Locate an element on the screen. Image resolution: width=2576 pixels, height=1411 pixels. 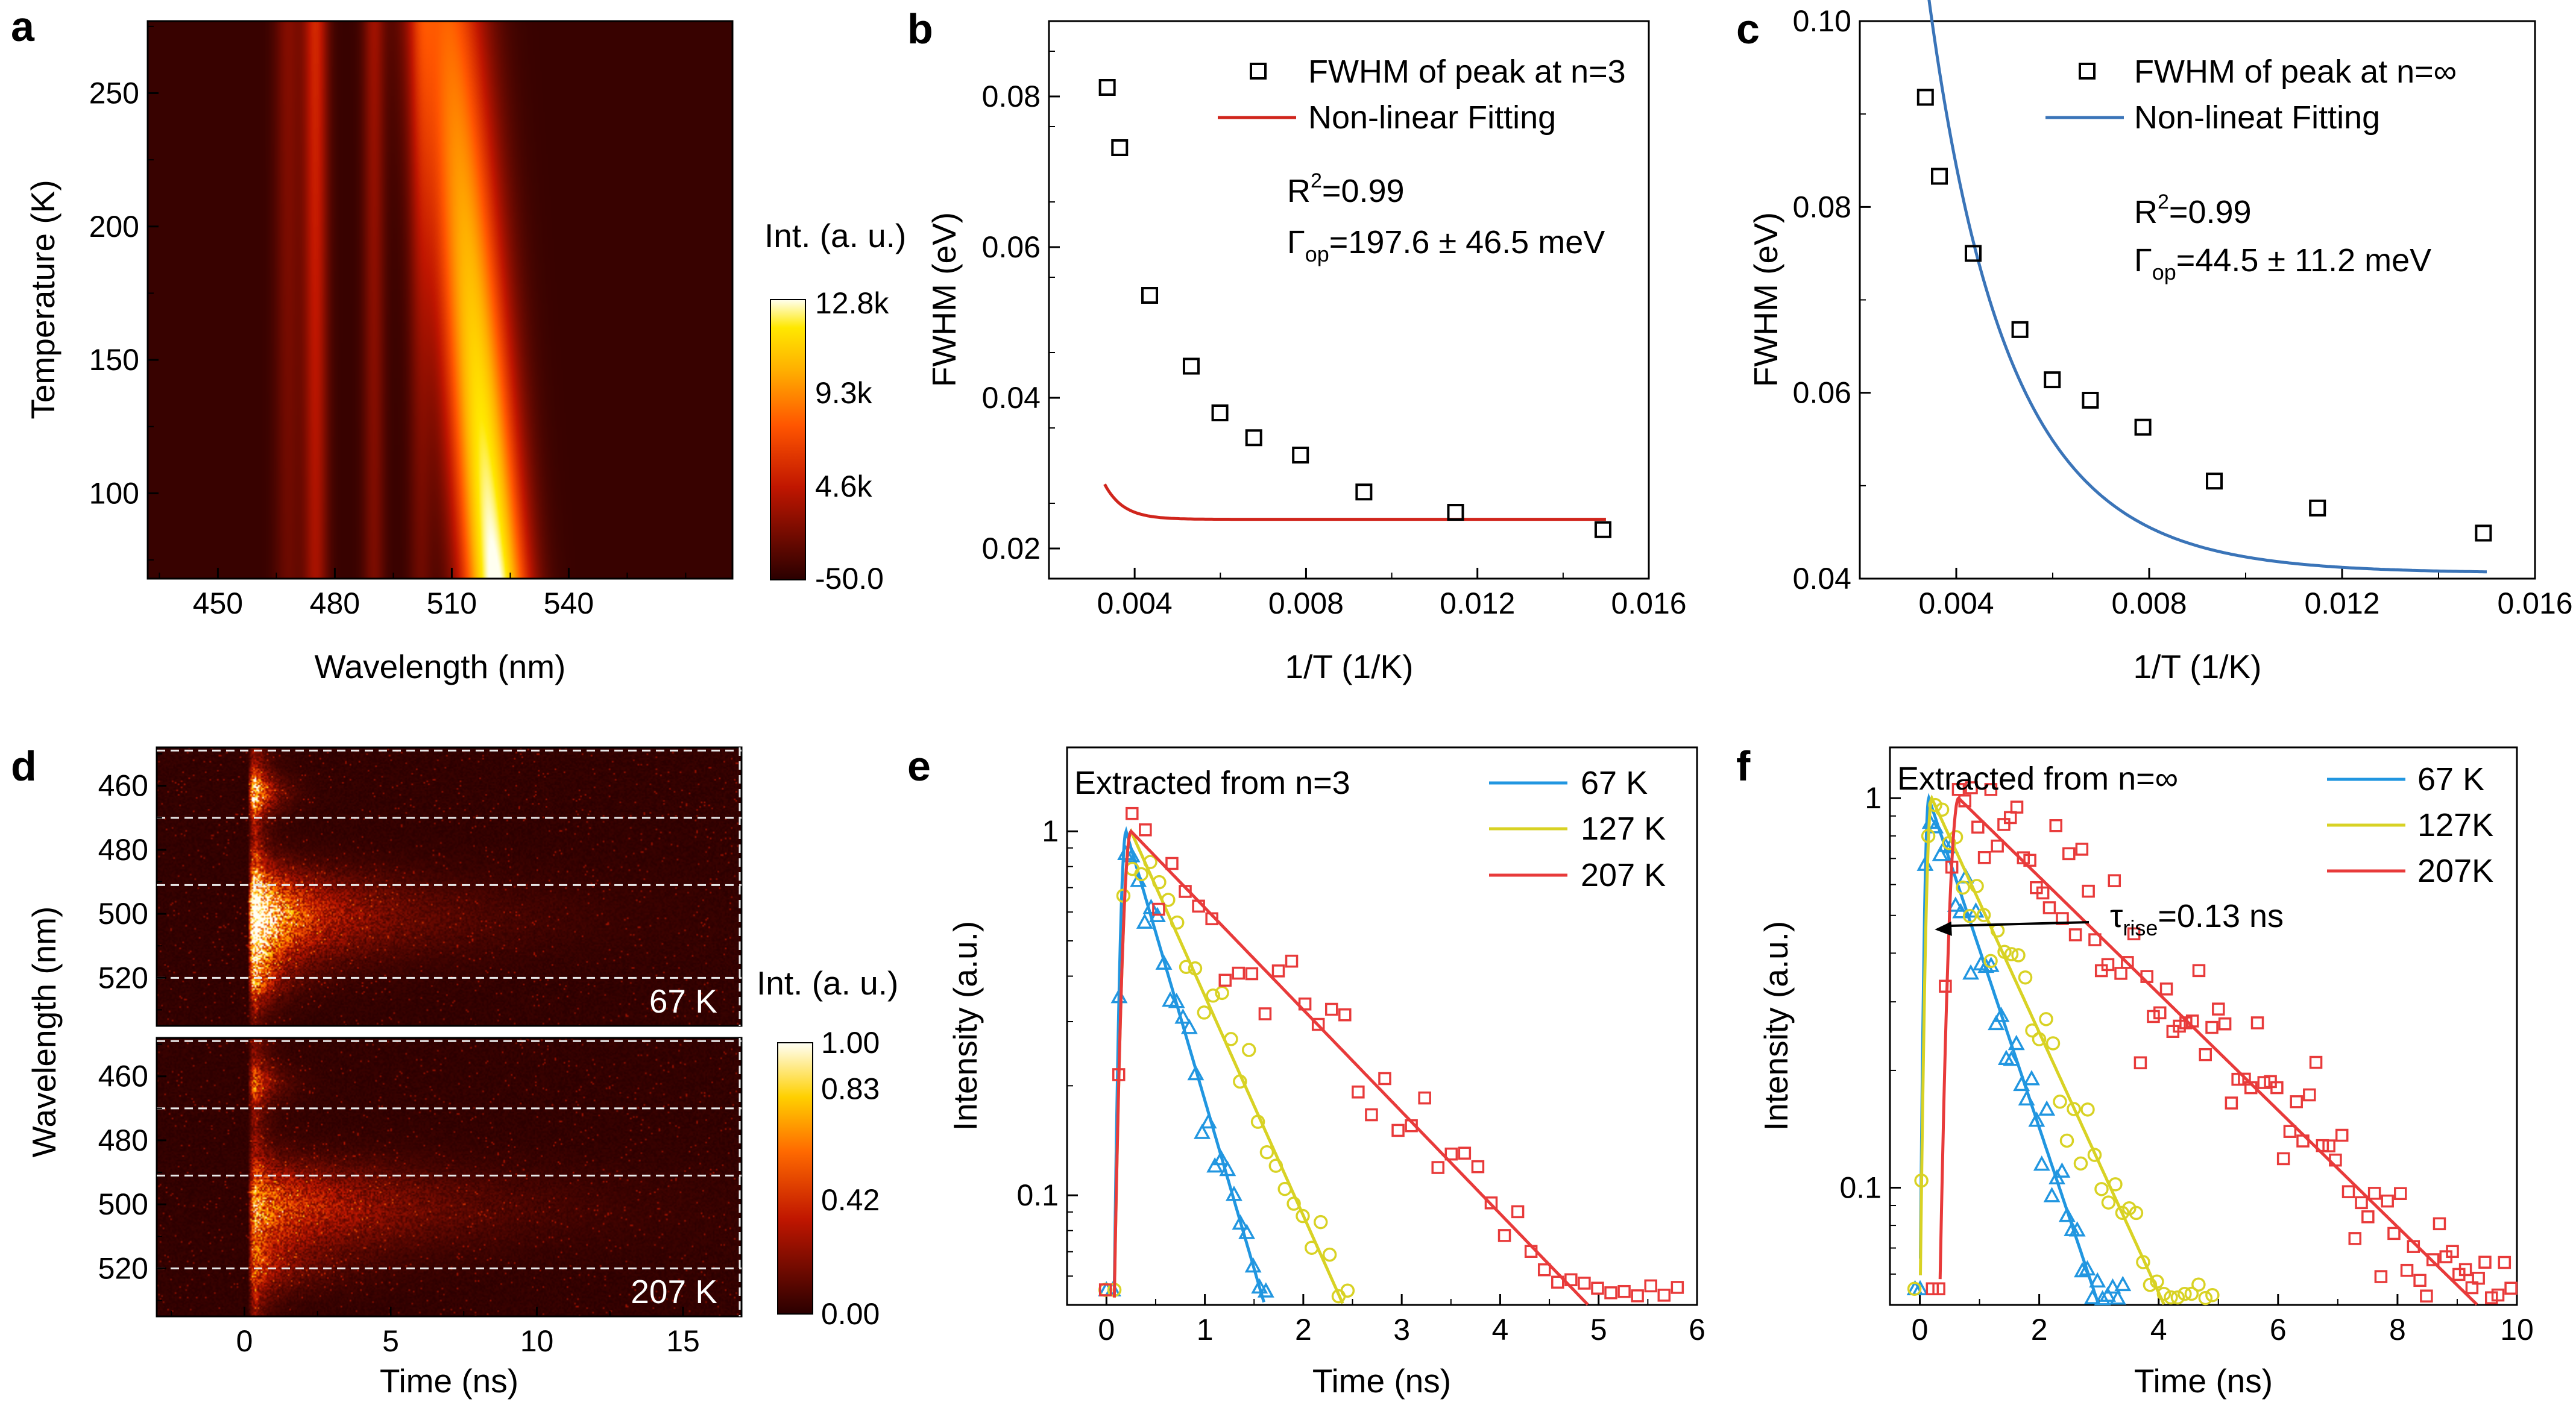
panel-b-legend-points: FWHM of peak at n=3 is located at coordinates (1467, 72).